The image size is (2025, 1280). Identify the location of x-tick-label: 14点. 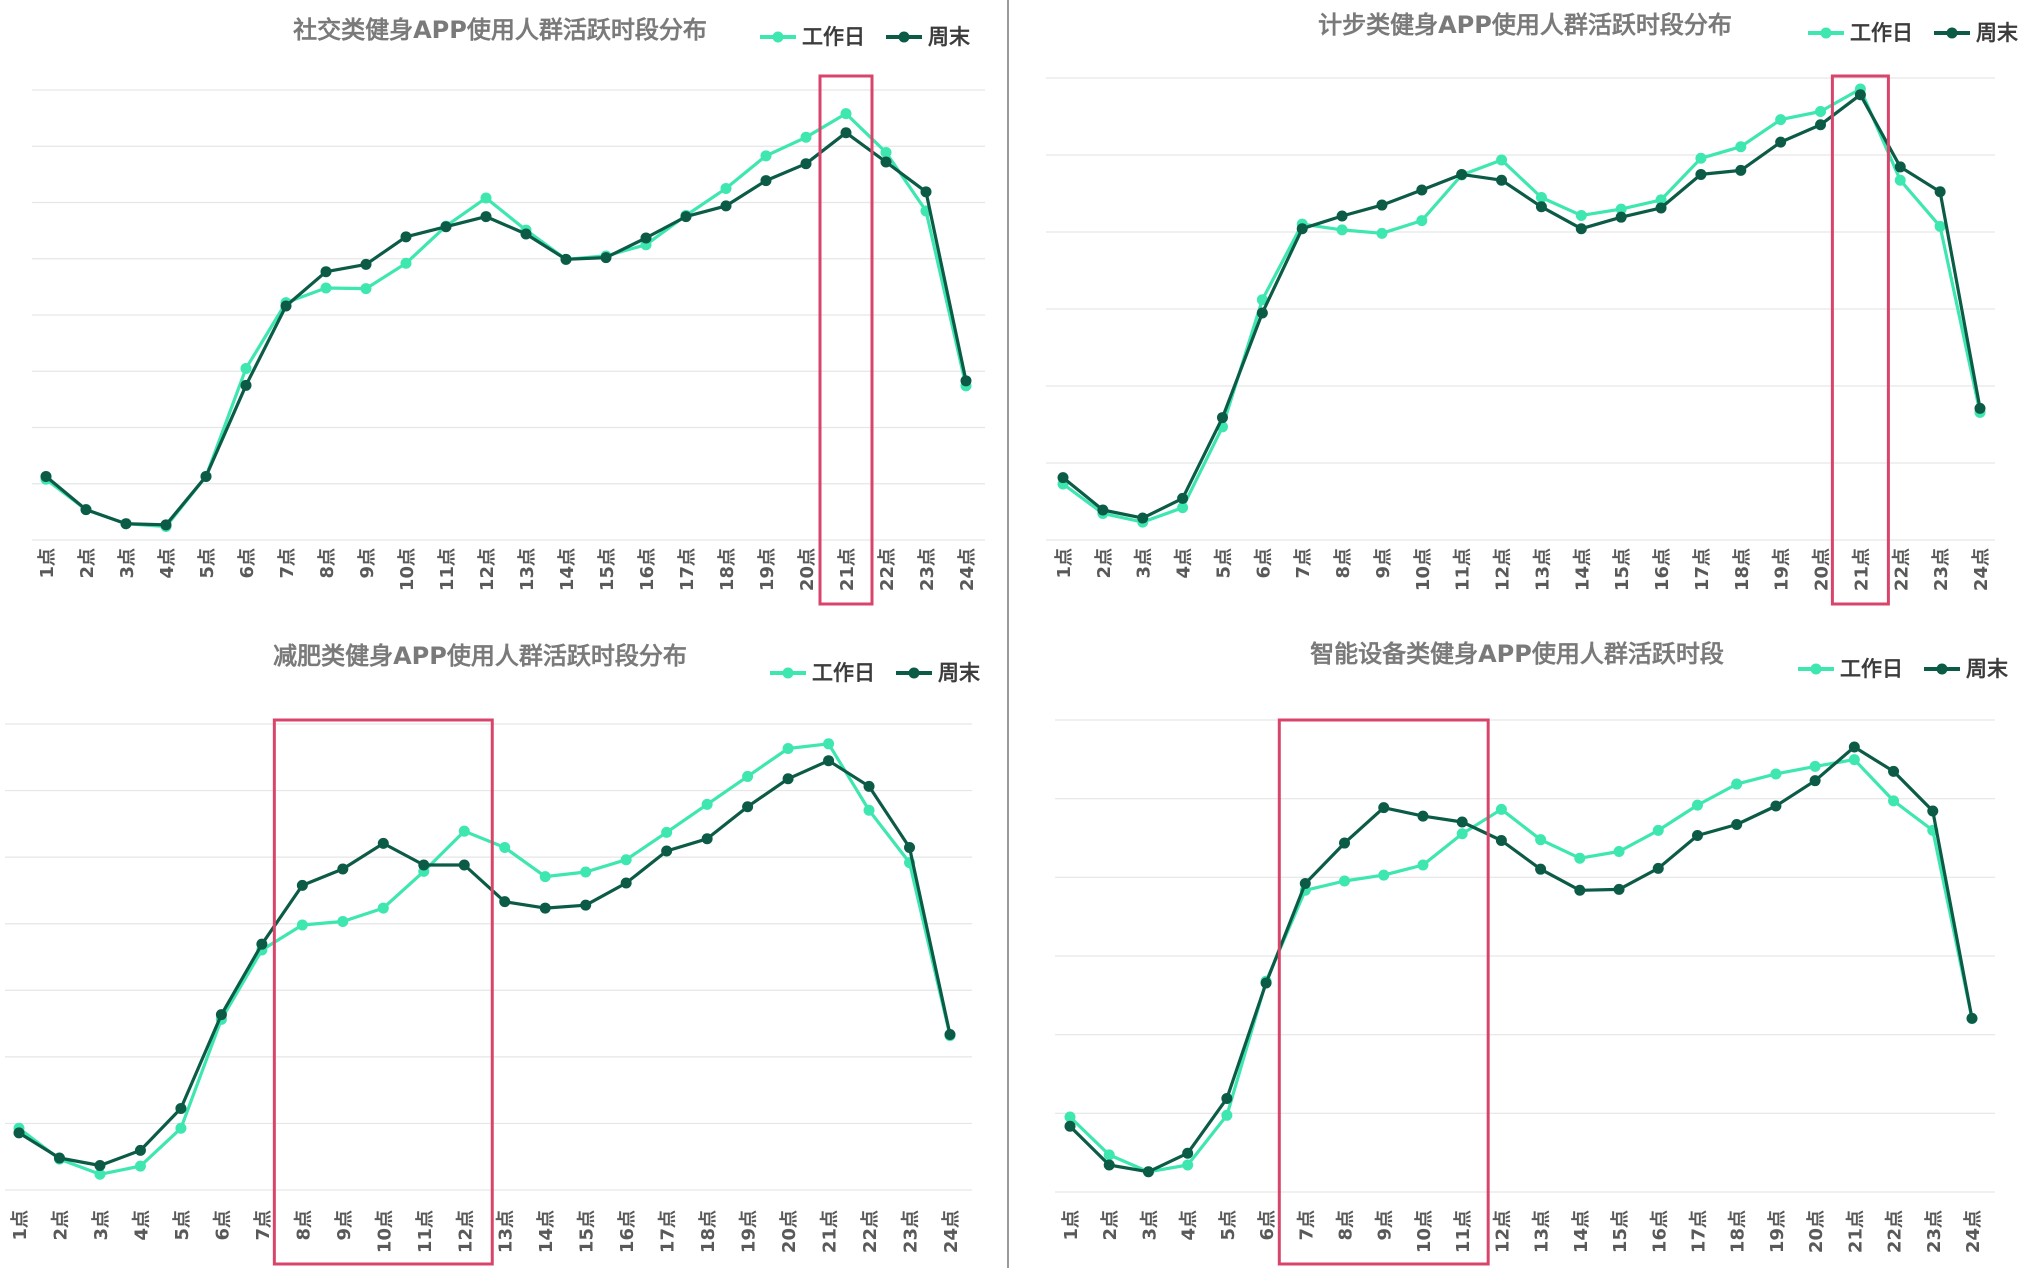
(1581, 1231).